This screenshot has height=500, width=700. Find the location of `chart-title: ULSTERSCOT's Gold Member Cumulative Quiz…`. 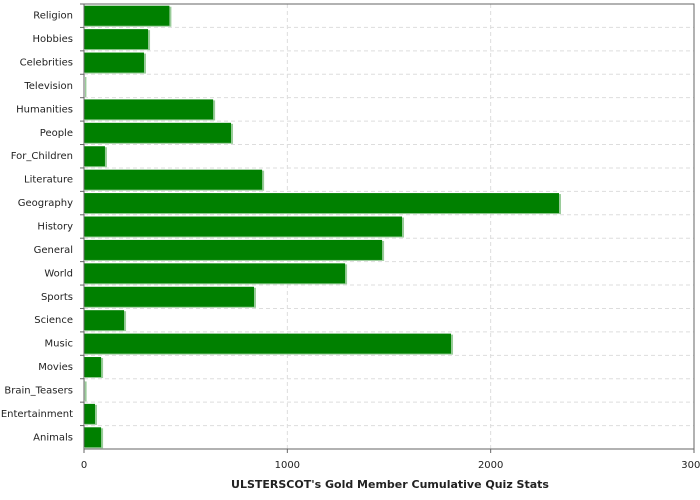

chart-title: ULSTERSCOT's Gold Member Cumulative Quiz… is located at coordinates (390, 484).